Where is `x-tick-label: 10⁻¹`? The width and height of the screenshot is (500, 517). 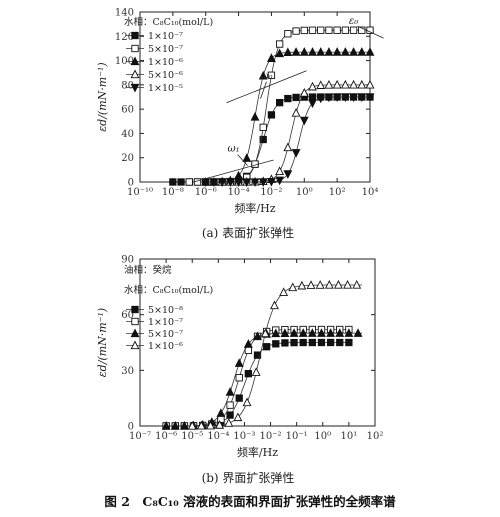
x-tick-label: 10⁻¹ is located at coordinates (297, 436).